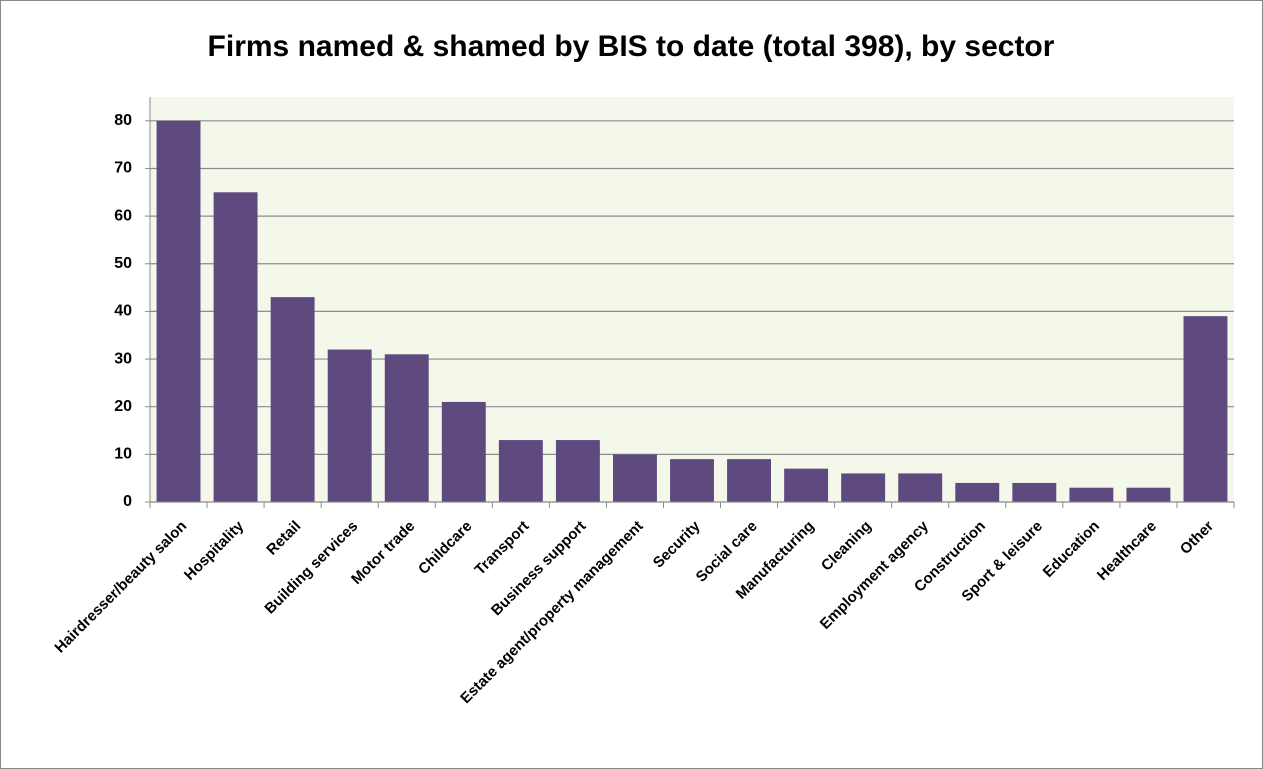  What do you see at coordinates (123, 120) in the screenshot?
I see `y-tick-label: 80` at bounding box center [123, 120].